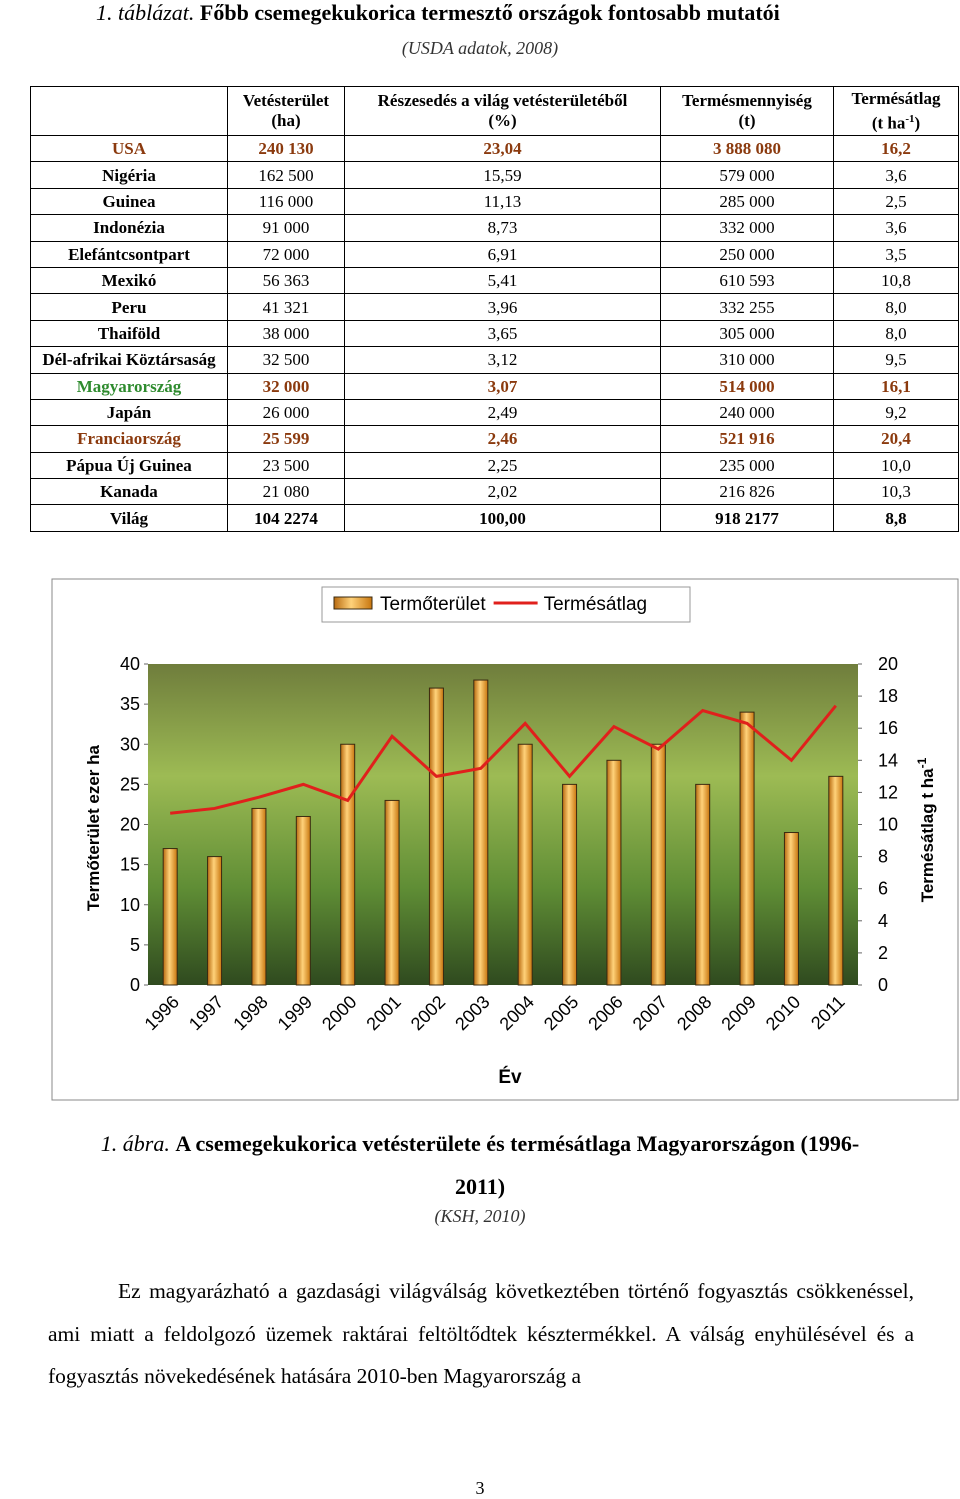 This screenshot has height=1499, width=960. What do you see at coordinates (135, 945) in the screenshot?
I see `y-tick-label: 5` at bounding box center [135, 945].